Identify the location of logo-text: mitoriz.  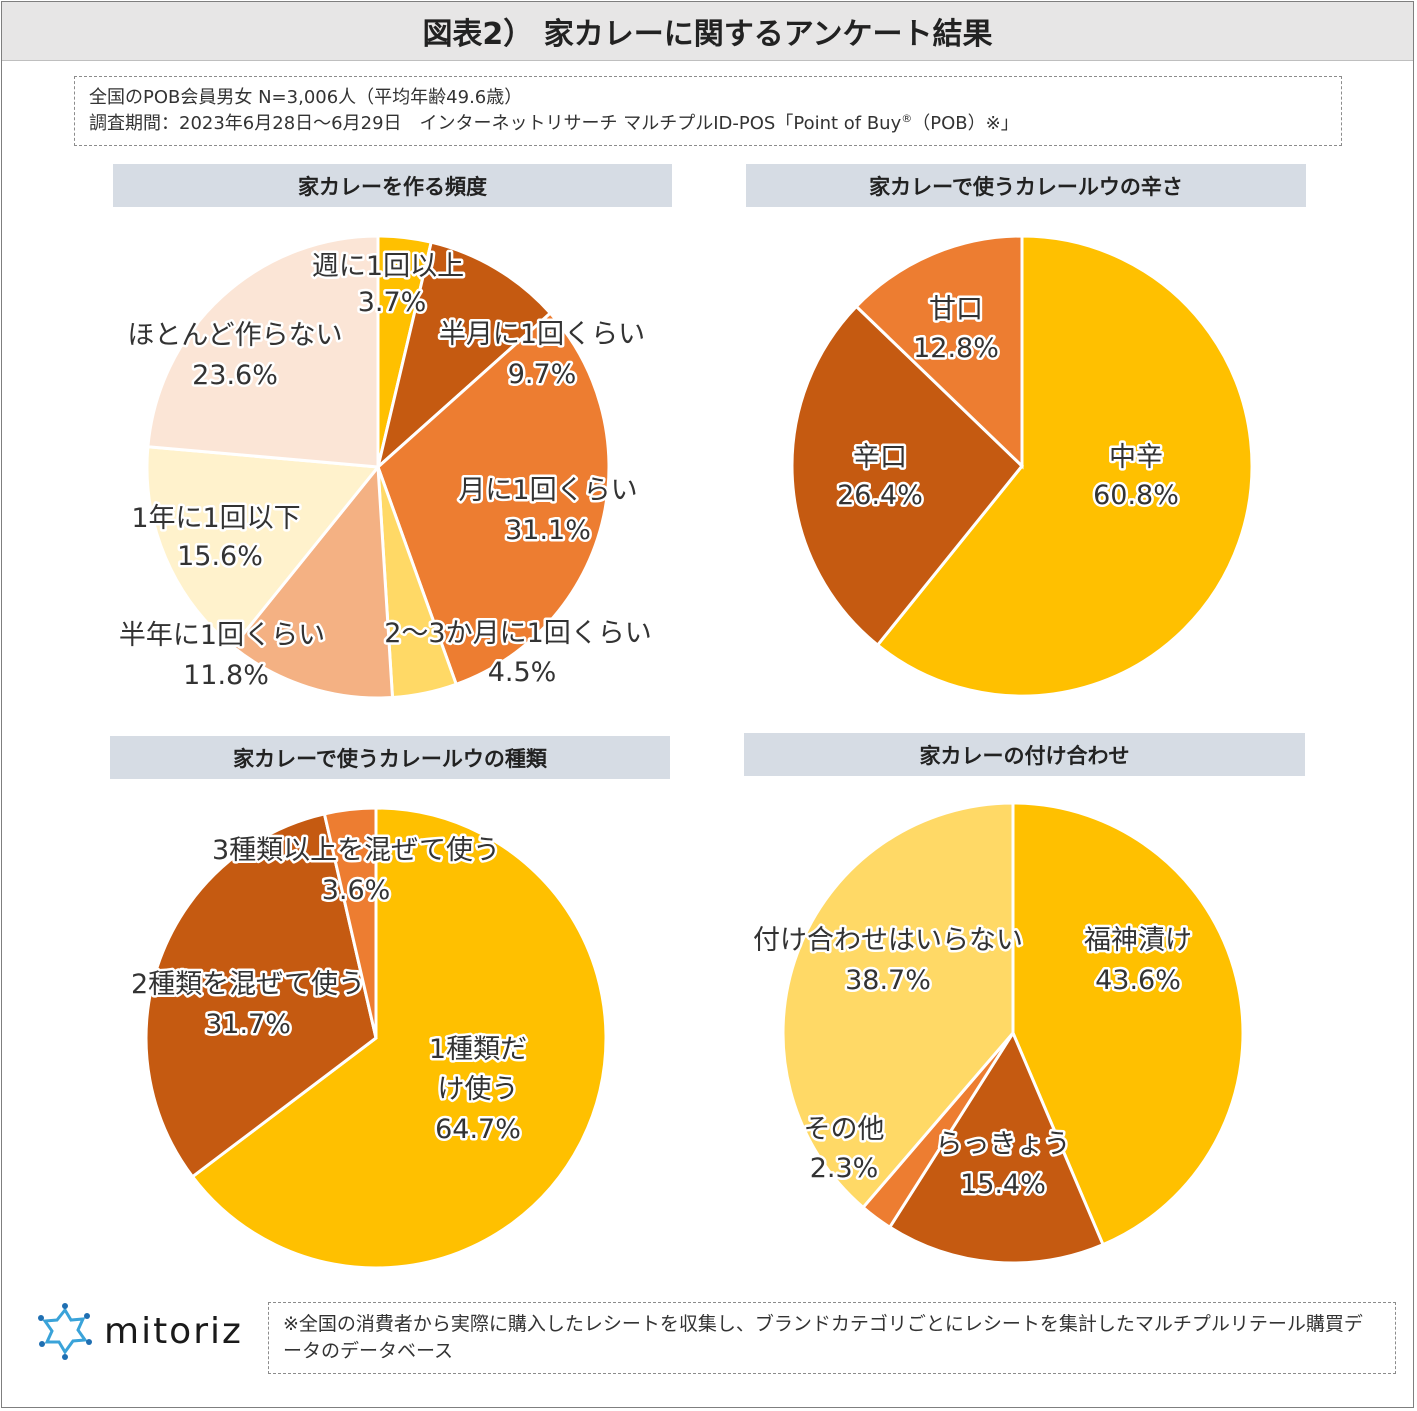
(173, 1331).